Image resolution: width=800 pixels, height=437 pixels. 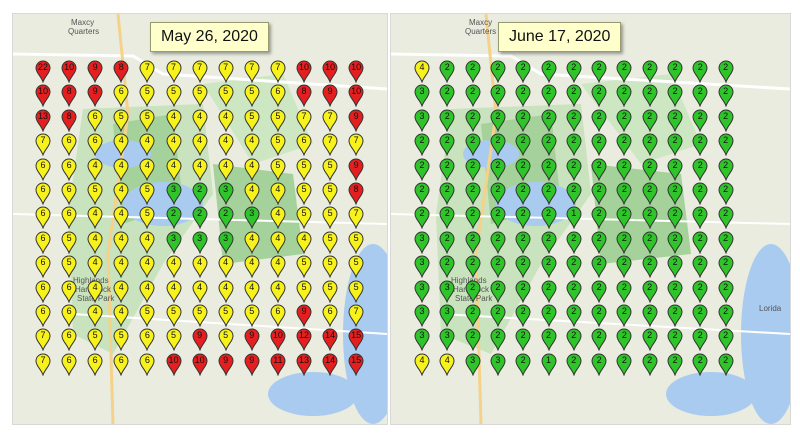 What do you see at coordinates (43, 71) in the screenshot?
I see `map-marker: 22` at bounding box center [43, 71].